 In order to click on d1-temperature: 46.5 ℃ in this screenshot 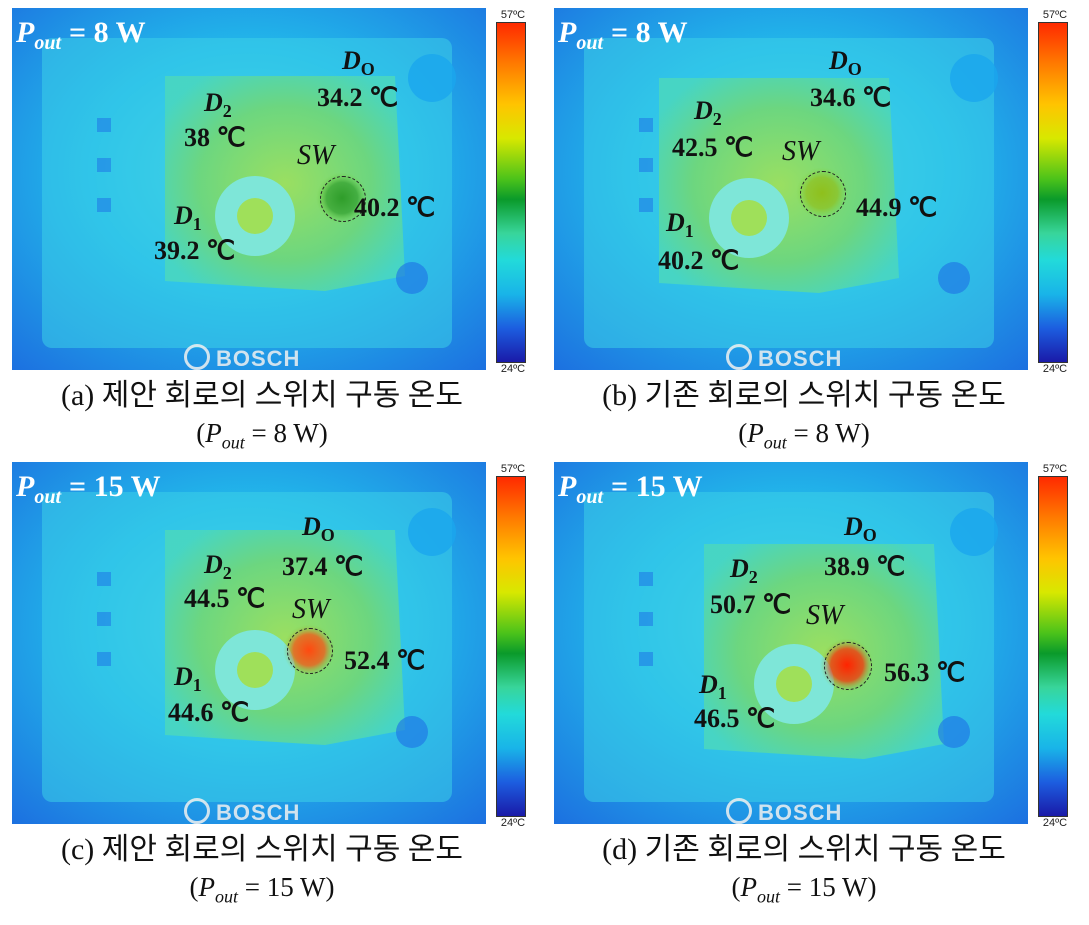, I will do `click(735, 718)`.